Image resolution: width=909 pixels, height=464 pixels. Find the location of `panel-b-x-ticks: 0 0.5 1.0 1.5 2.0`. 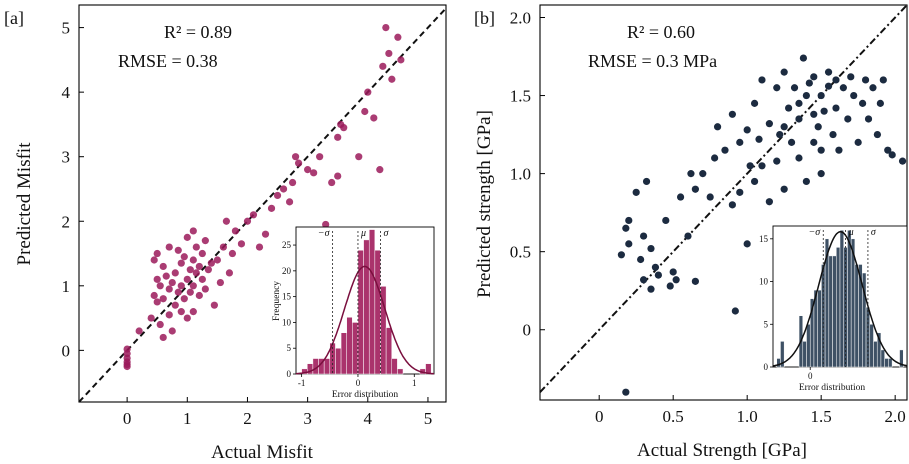

panel-b-x-ticks: 0 0.5 1.0 1.5 2.0 is located at coordinates (750, 410).